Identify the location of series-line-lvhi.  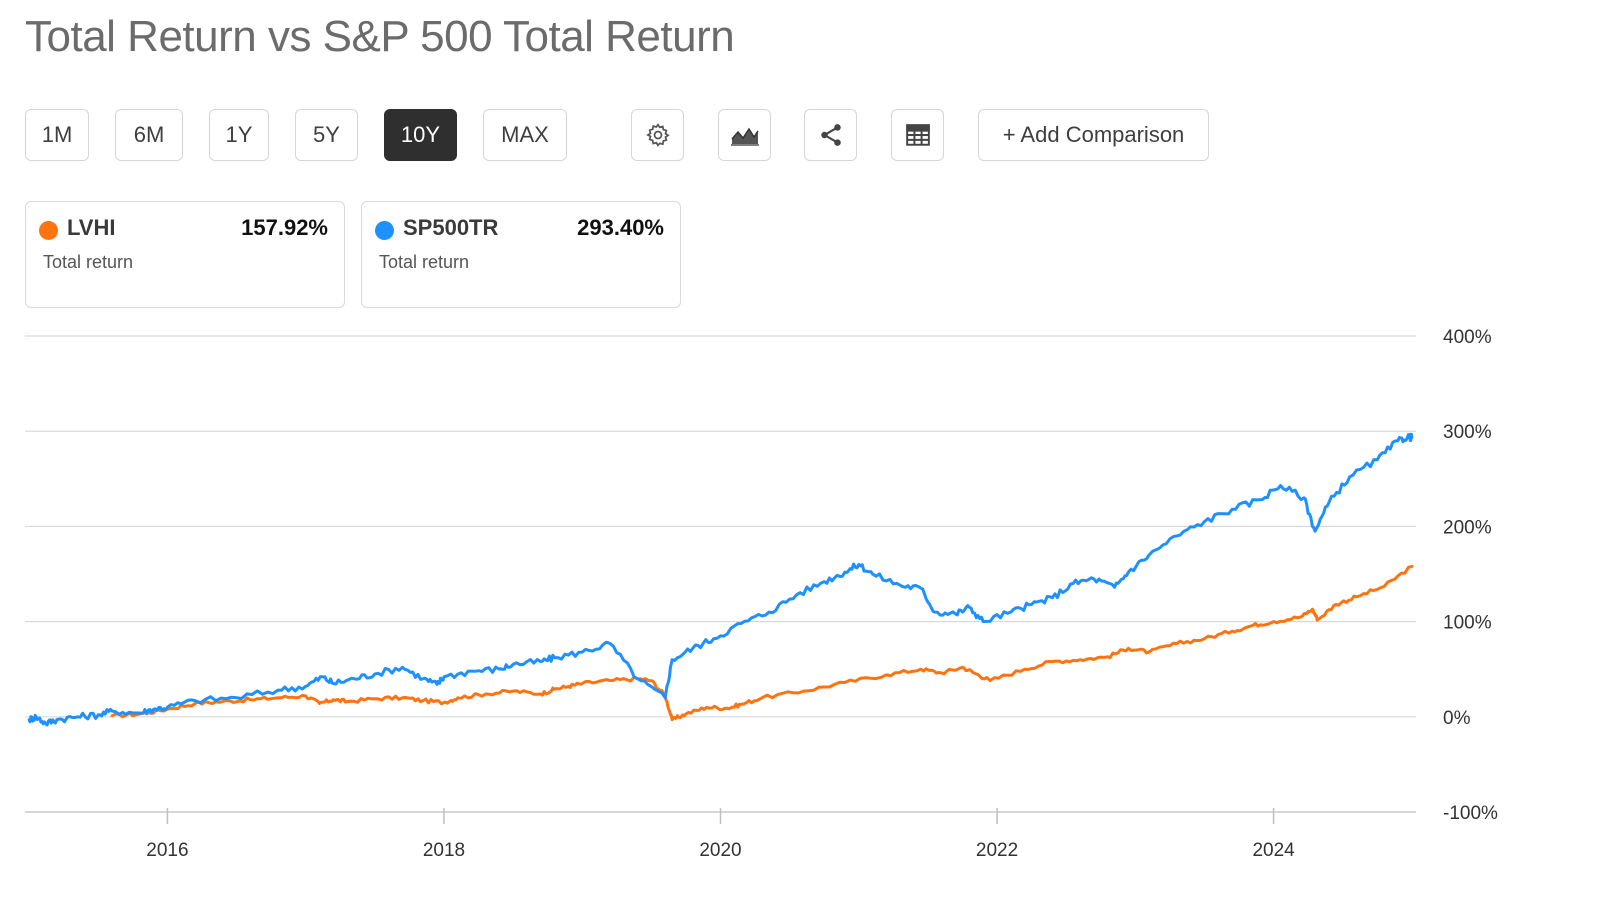
(762, 643).